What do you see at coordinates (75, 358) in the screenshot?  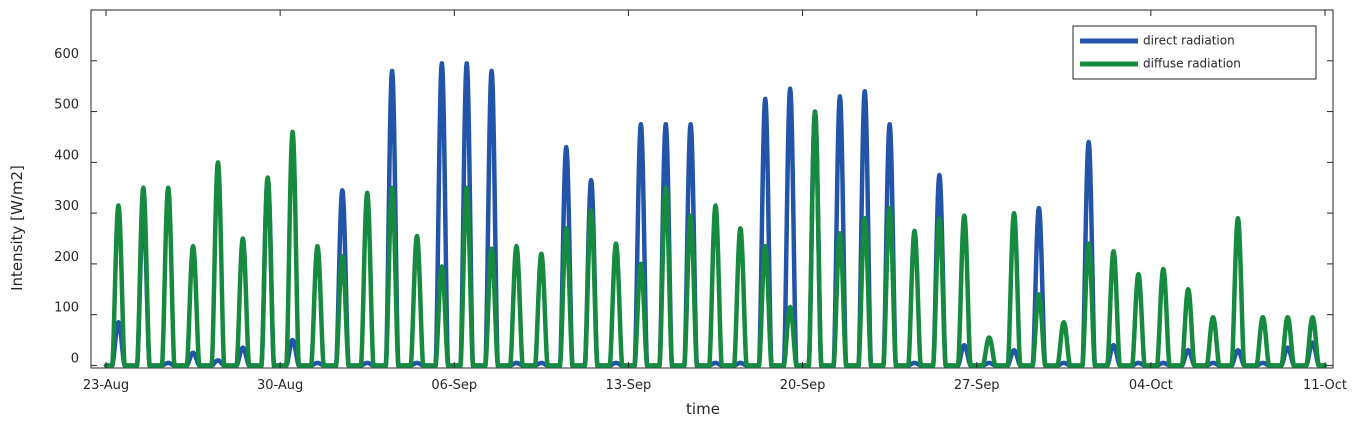 I see `y-tick-label: 0` at bounding box center [75, 358].